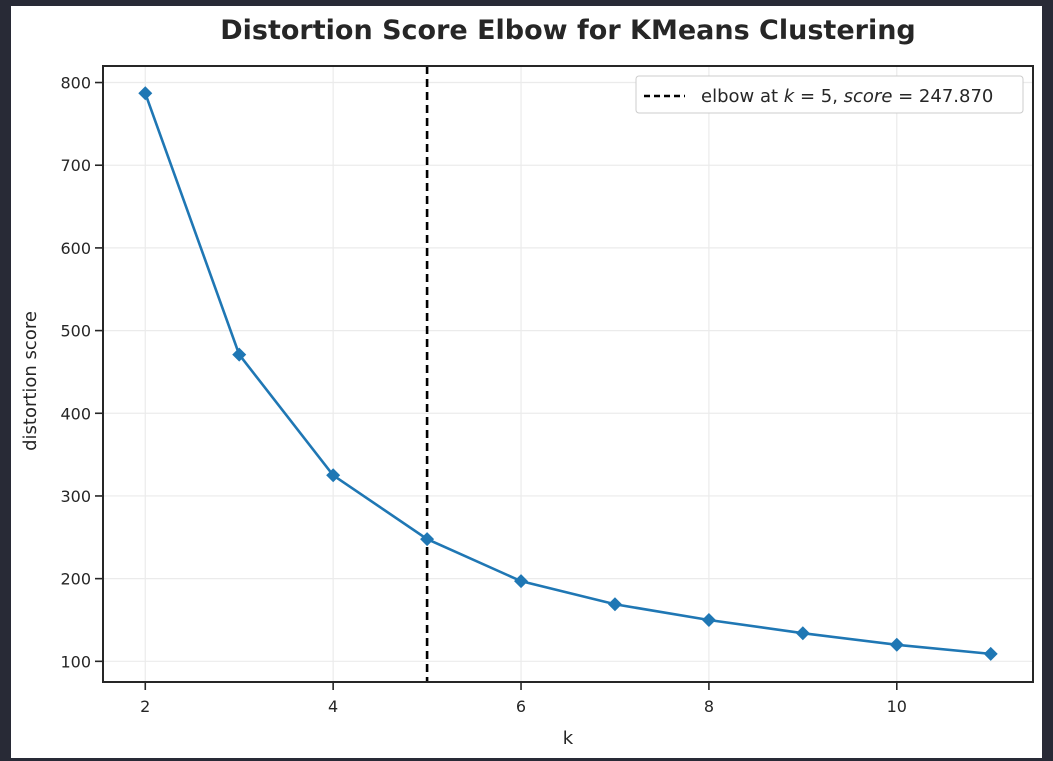 This screenshot has width=1053, height=761. I want to click on x-tick-label: 4, so click(333, 706).